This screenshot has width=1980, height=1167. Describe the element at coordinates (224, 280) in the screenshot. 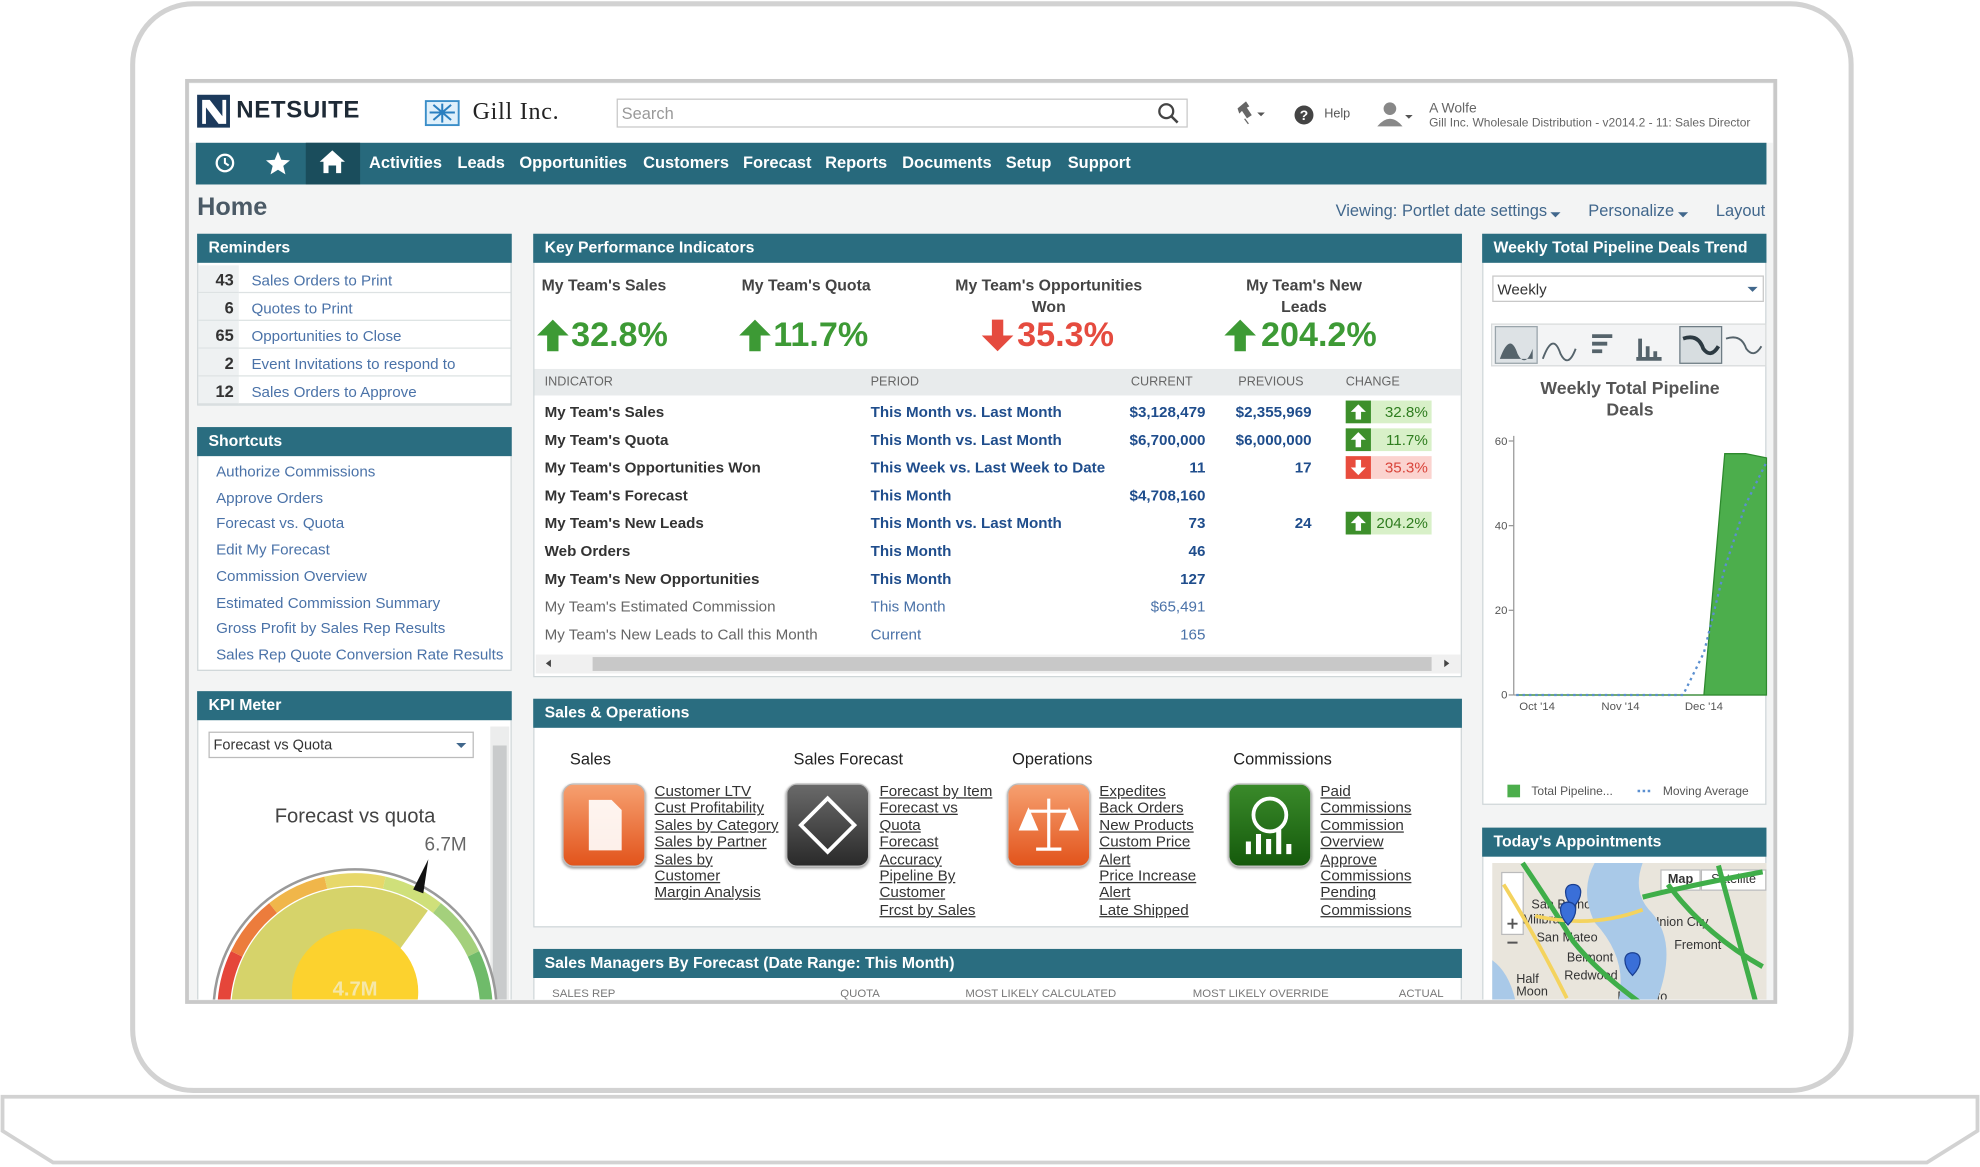

I see `reminder-count: 43` at that location.